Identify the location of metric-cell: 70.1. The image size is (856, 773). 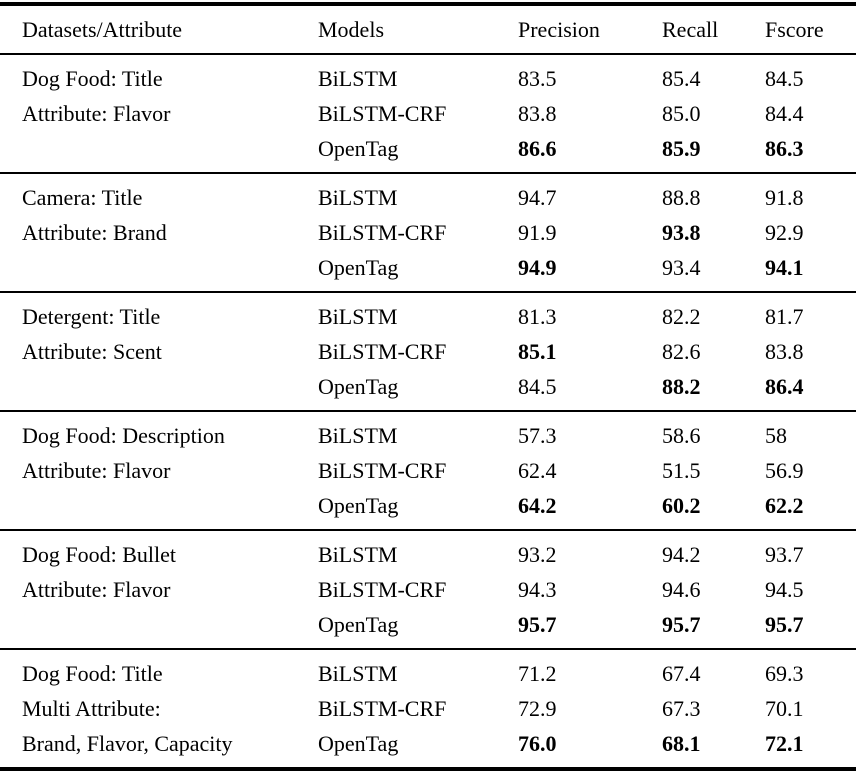
(784, 708).